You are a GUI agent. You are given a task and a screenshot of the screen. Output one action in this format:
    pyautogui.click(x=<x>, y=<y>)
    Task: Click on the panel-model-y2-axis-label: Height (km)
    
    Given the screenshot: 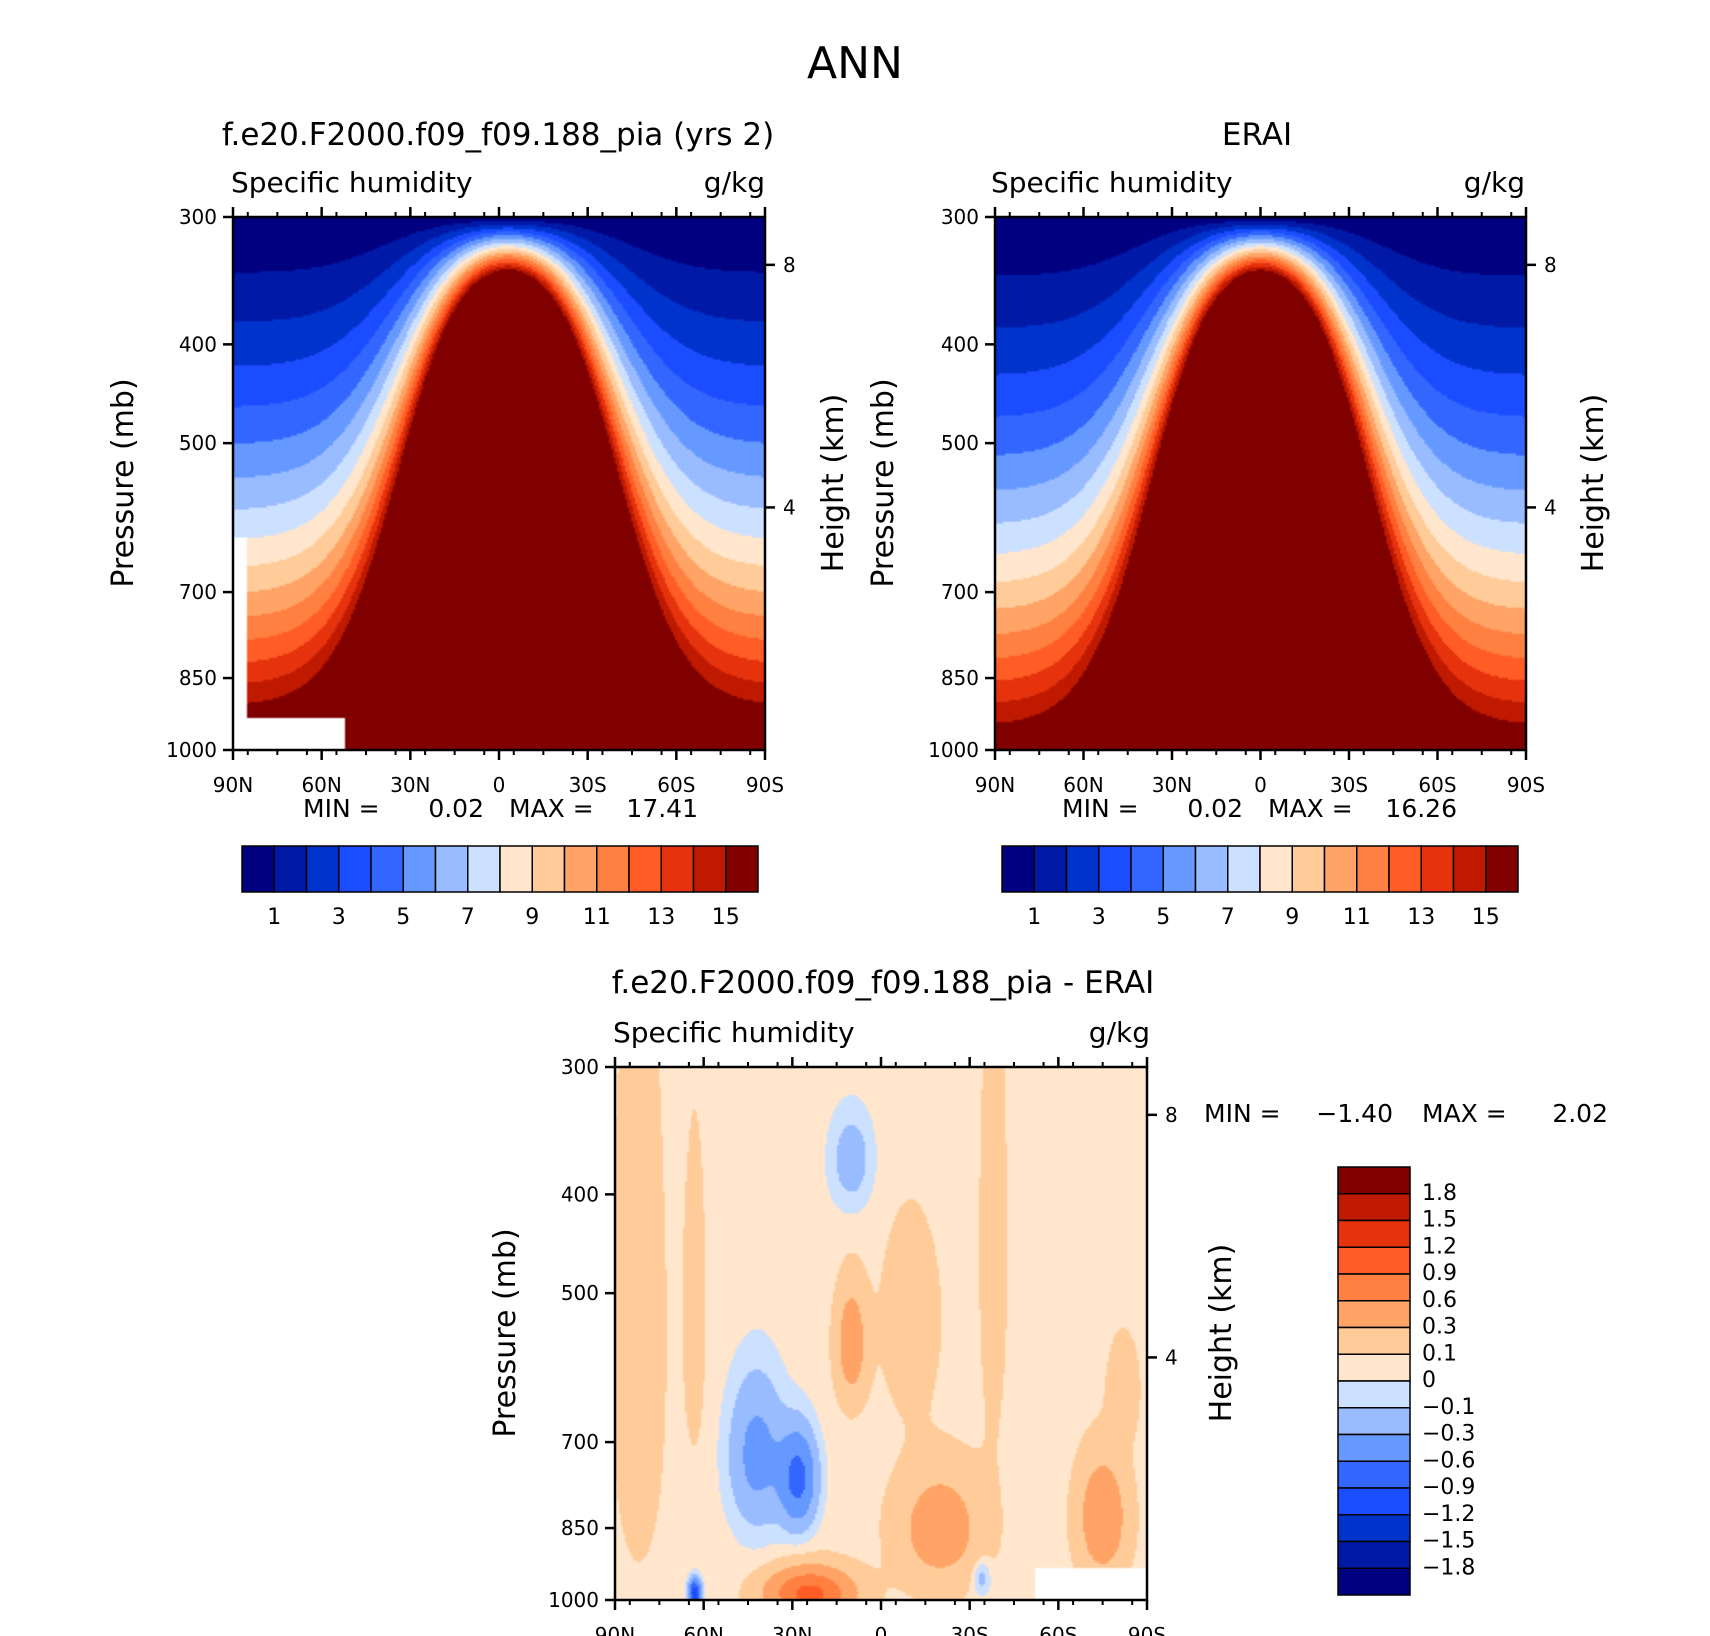 What is the action you would take?
    pyautogui.click(x=833, y=483)
    